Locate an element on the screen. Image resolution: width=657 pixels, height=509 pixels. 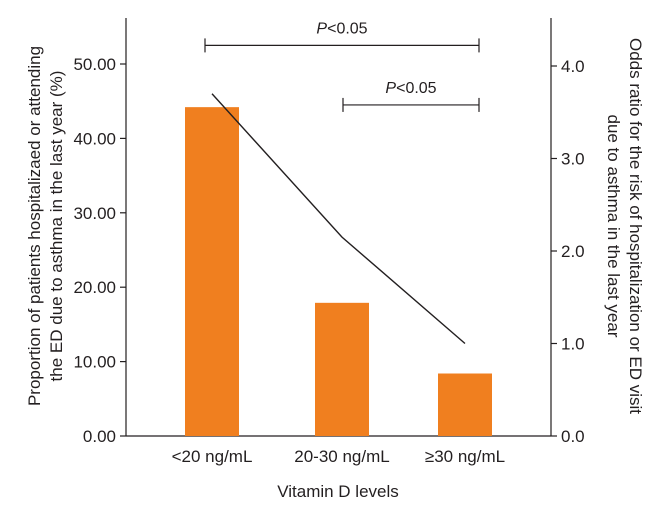
right-ticks: 0.0 1.0 2.0 3.0 4.0 is located at coordinates (568, 251).